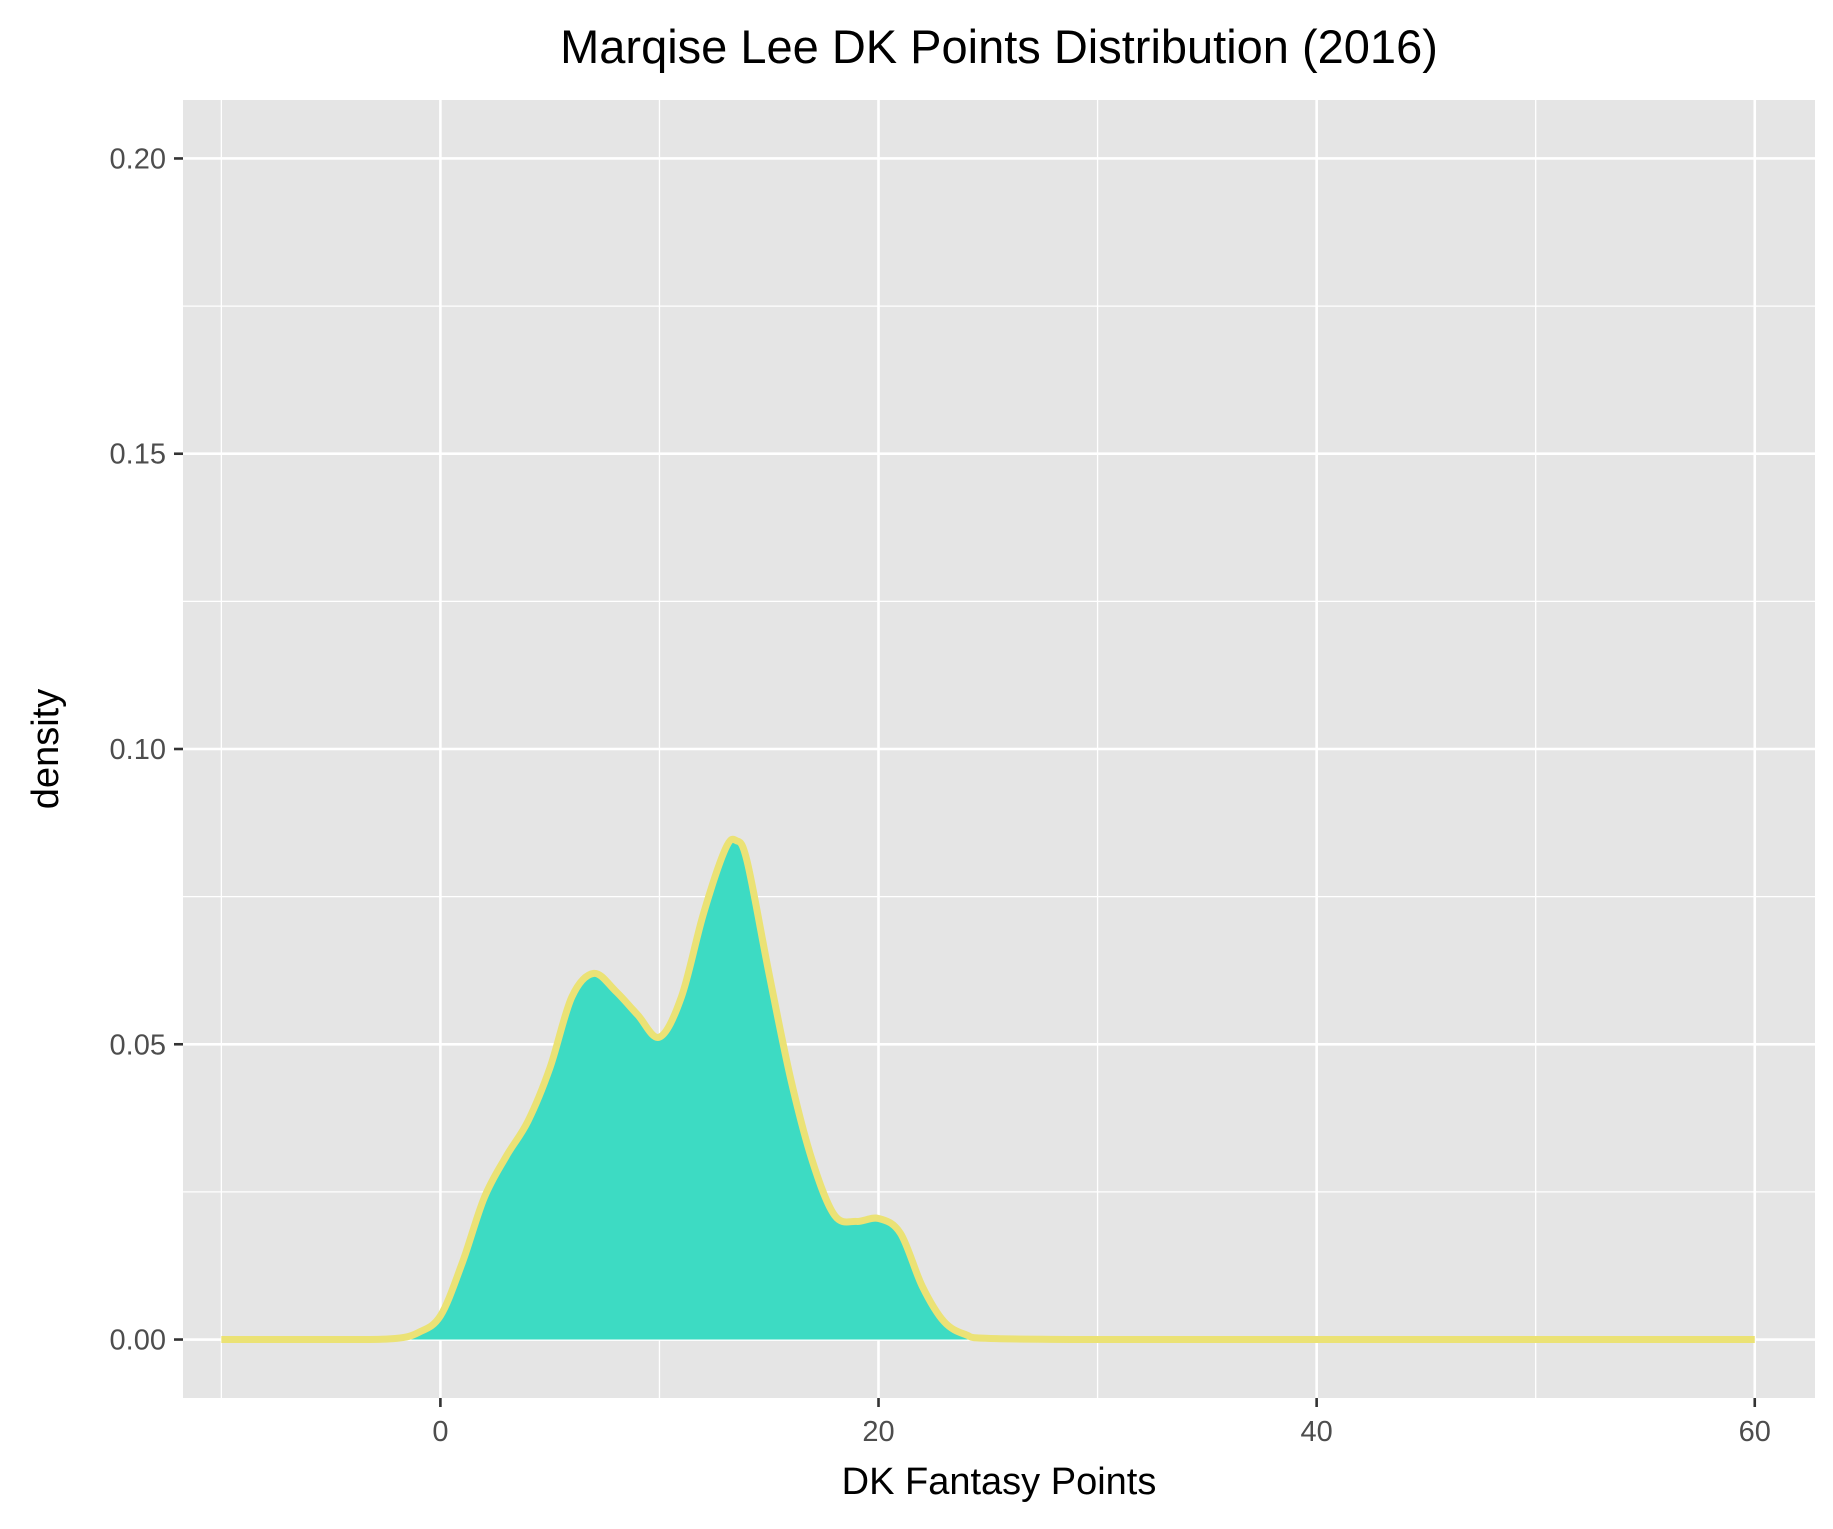  Describe the element at coordinates (999, 1482) in the screenshot. I see `x-axis-title: DK Fantasy Points` at that location.